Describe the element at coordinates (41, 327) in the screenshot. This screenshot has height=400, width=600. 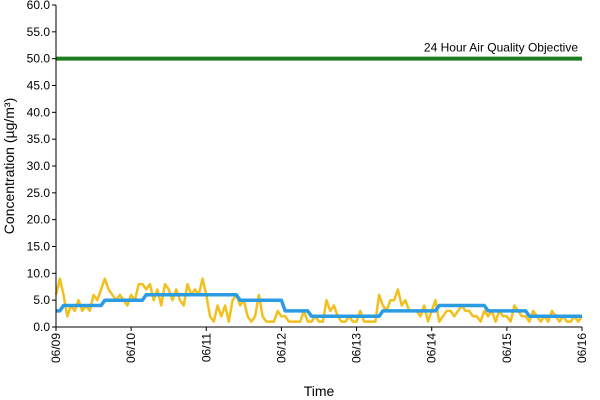
I see `y-tick-label: 0.0` at that location.